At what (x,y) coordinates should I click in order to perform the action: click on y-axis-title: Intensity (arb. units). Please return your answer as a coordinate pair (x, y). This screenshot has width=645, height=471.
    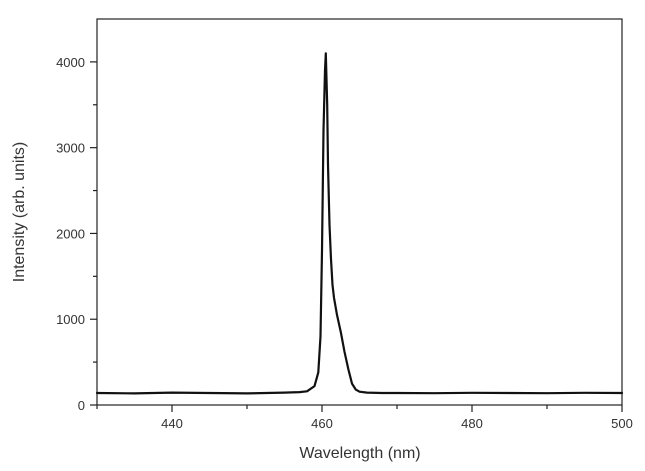
    Looking at the image, I should click on (19, 212).